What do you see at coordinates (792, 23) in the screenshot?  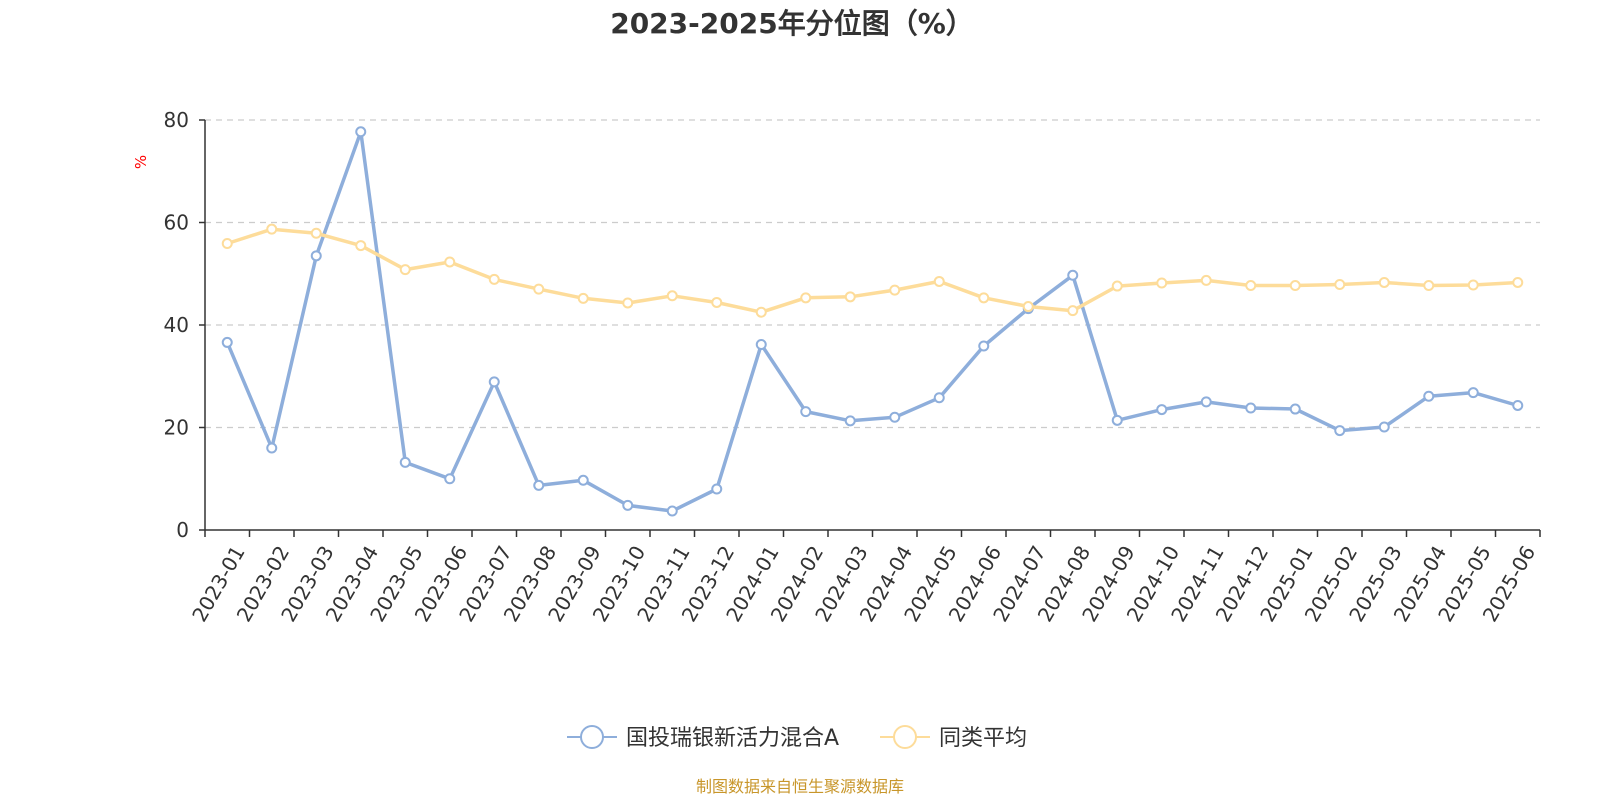 I see `chart-title: 2023-2025年分位图（%）` at bounding box center [792, 23].